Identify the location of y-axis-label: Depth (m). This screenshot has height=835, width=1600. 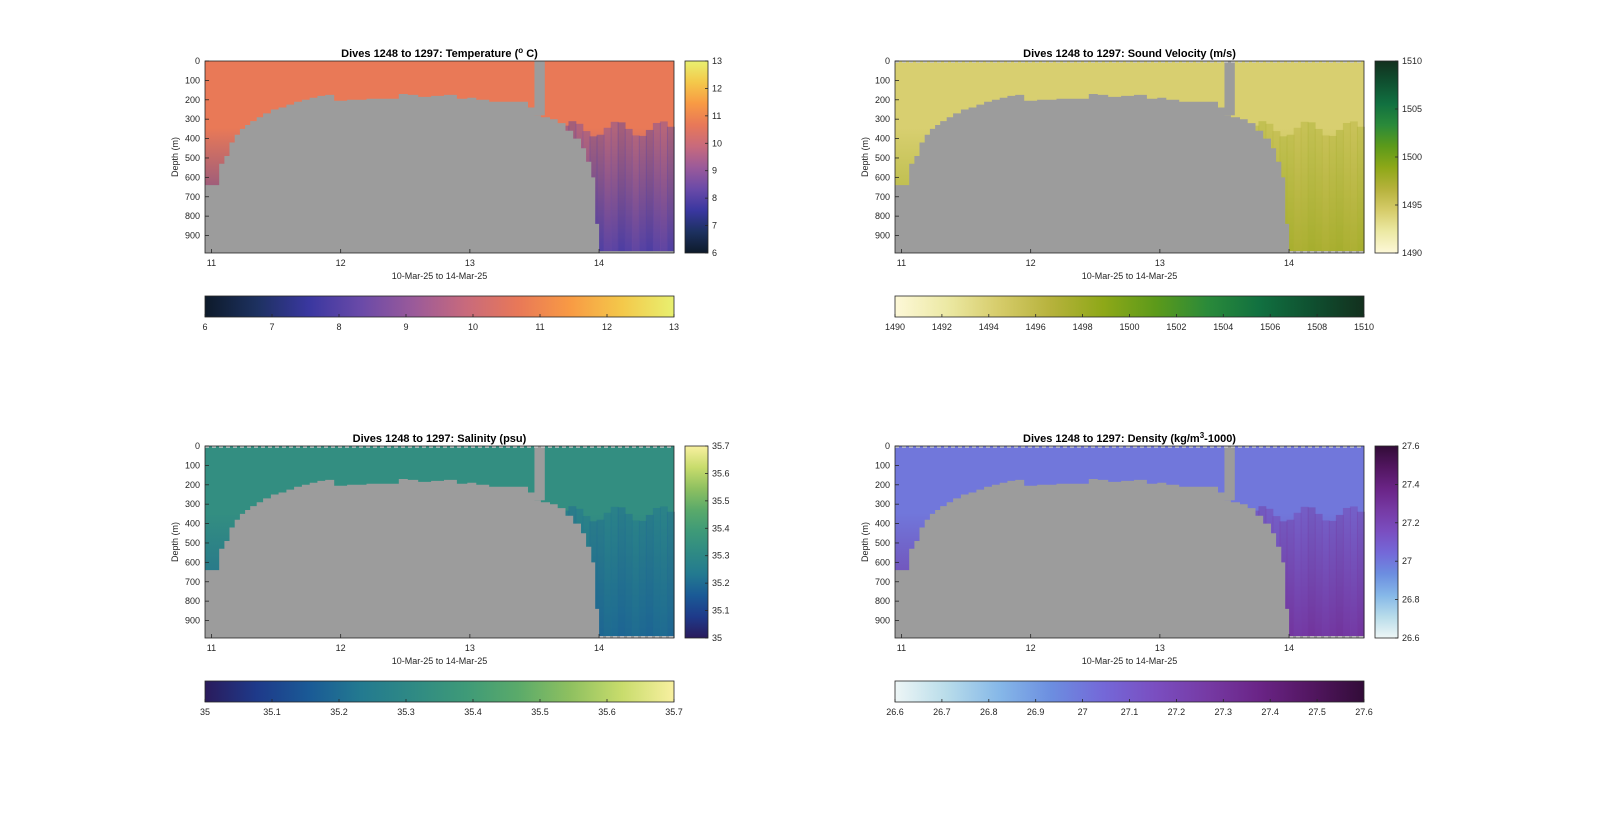
(865, 542).